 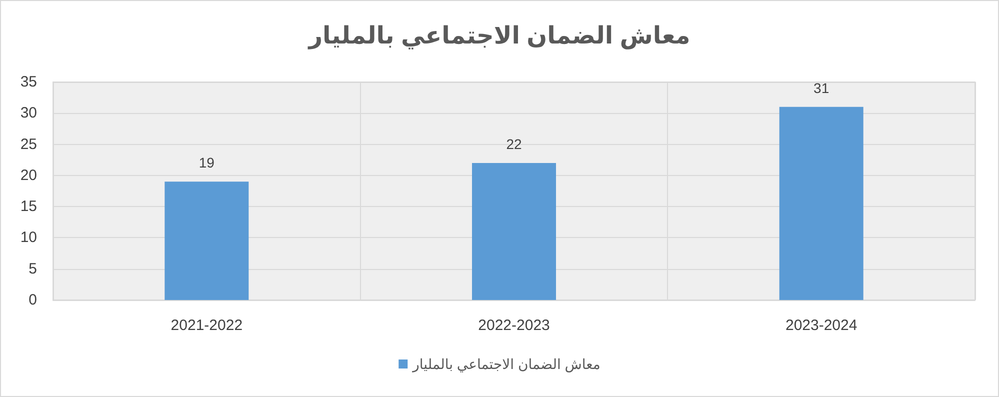 What do you see at coordinates (28, 82) in the screenshot?
I see `y-tick-label: 35` at bounding box center [28, 82].